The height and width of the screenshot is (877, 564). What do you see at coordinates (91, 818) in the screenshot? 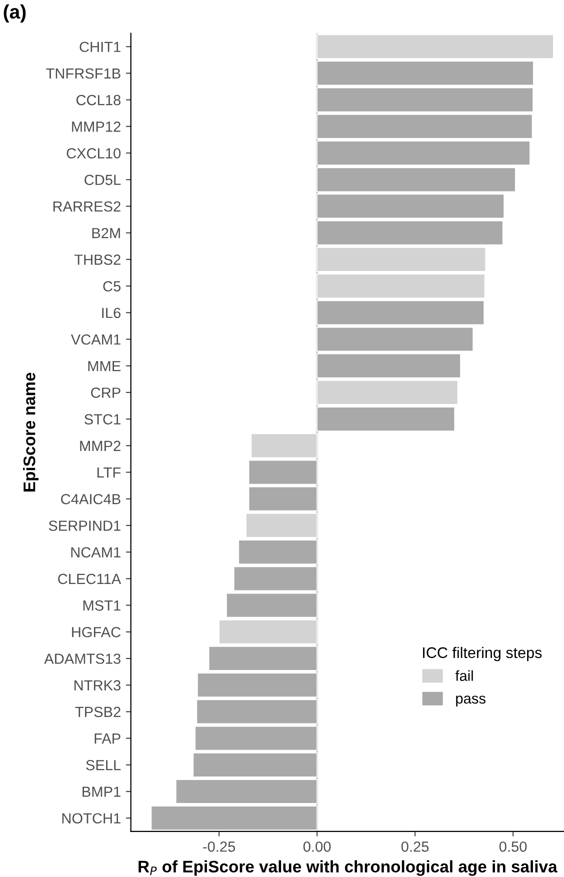
I see `y-tick-label: NOTCH1` at bounding box center [91, 818].